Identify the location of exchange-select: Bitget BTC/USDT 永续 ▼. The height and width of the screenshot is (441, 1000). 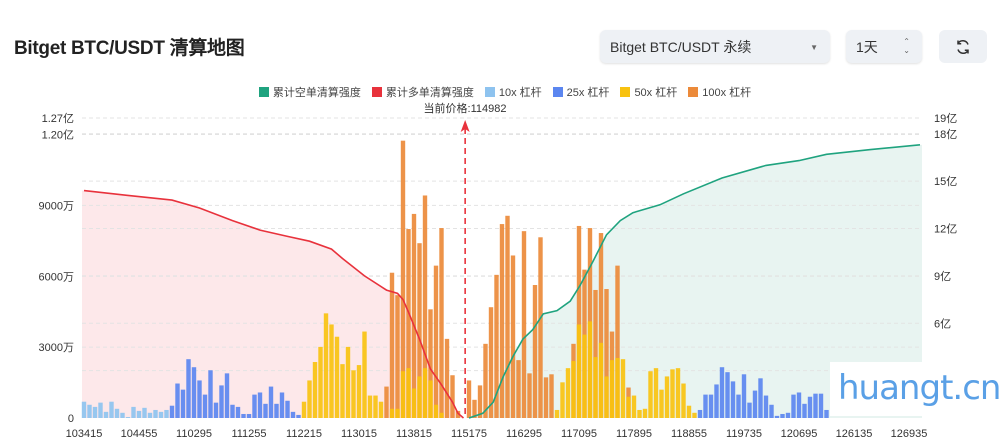
(715, 46).